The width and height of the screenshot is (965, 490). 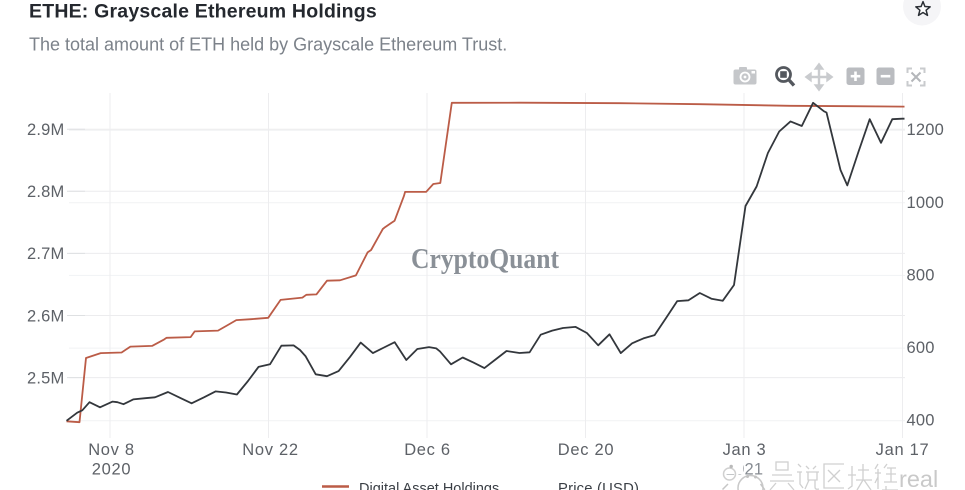 What do you see at coordinates (429, 485) in the screenshot?
I see `svg-text: Digital Asset Holdings` at bounding box center [429, 485].